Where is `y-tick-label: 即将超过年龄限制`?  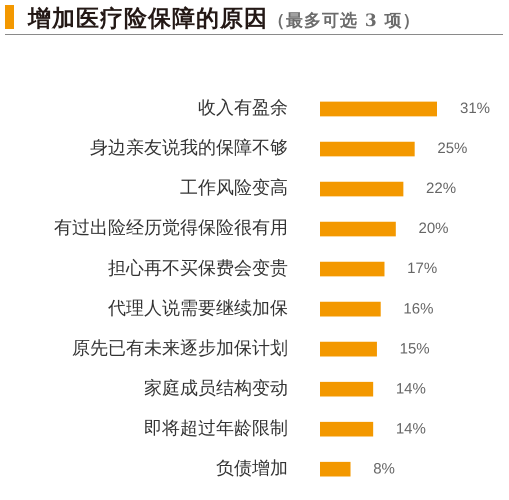 y-tick-label: 即将超过年龄限制 is located at coordinates (216, 428).